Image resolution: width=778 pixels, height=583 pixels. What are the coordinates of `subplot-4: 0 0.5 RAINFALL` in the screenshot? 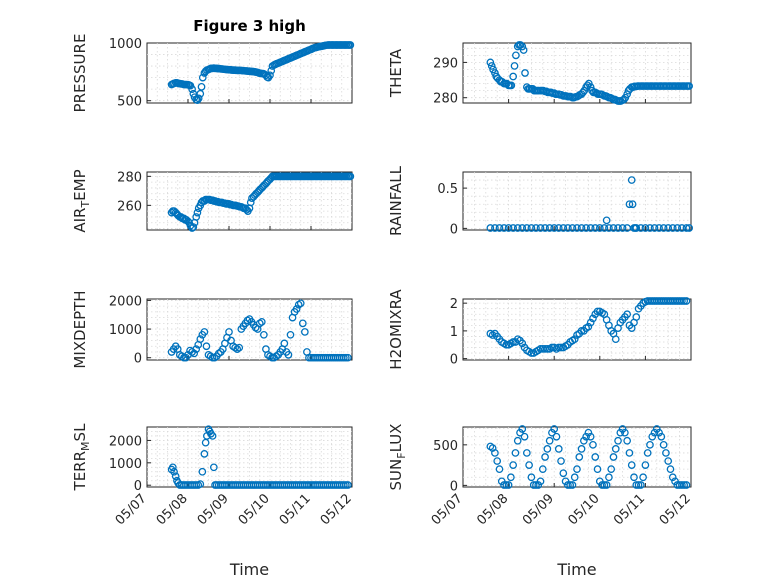 It's located at (540, 201).